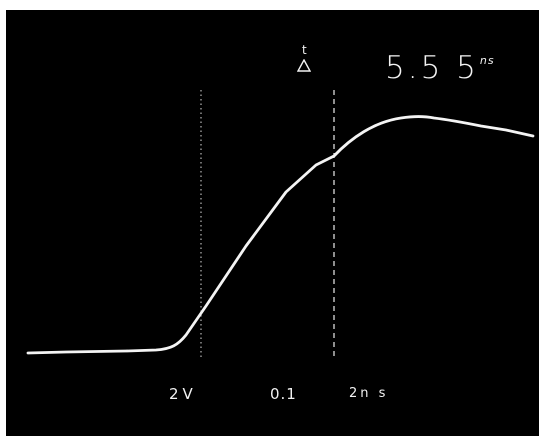  Describe the element at coordinates (369, 393) in the screenshot. I see `timebase-label: 2n s` at that location.